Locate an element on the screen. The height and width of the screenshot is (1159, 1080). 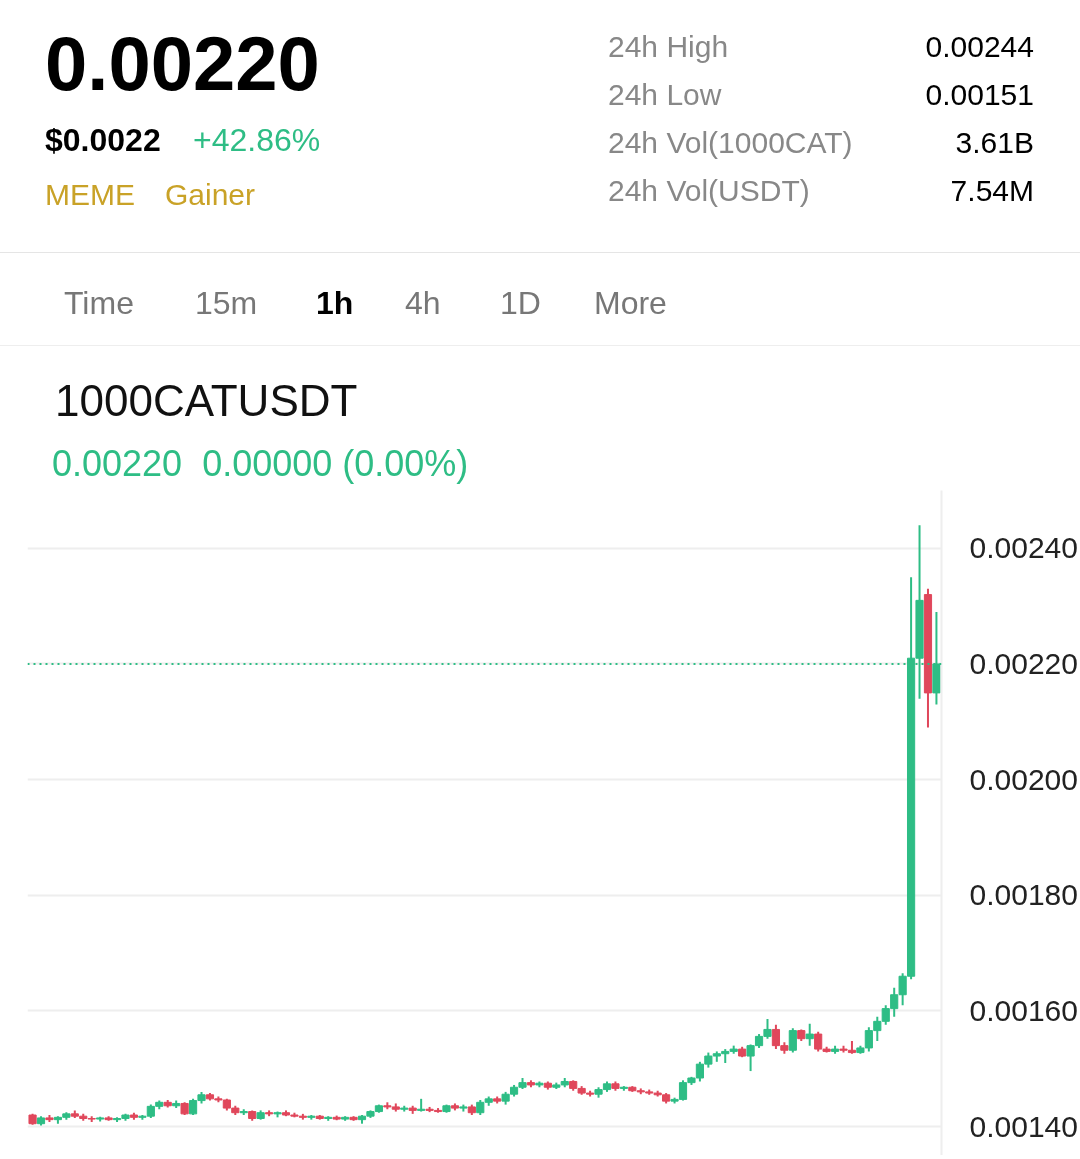
text: More is located at coordinates (630, 303).